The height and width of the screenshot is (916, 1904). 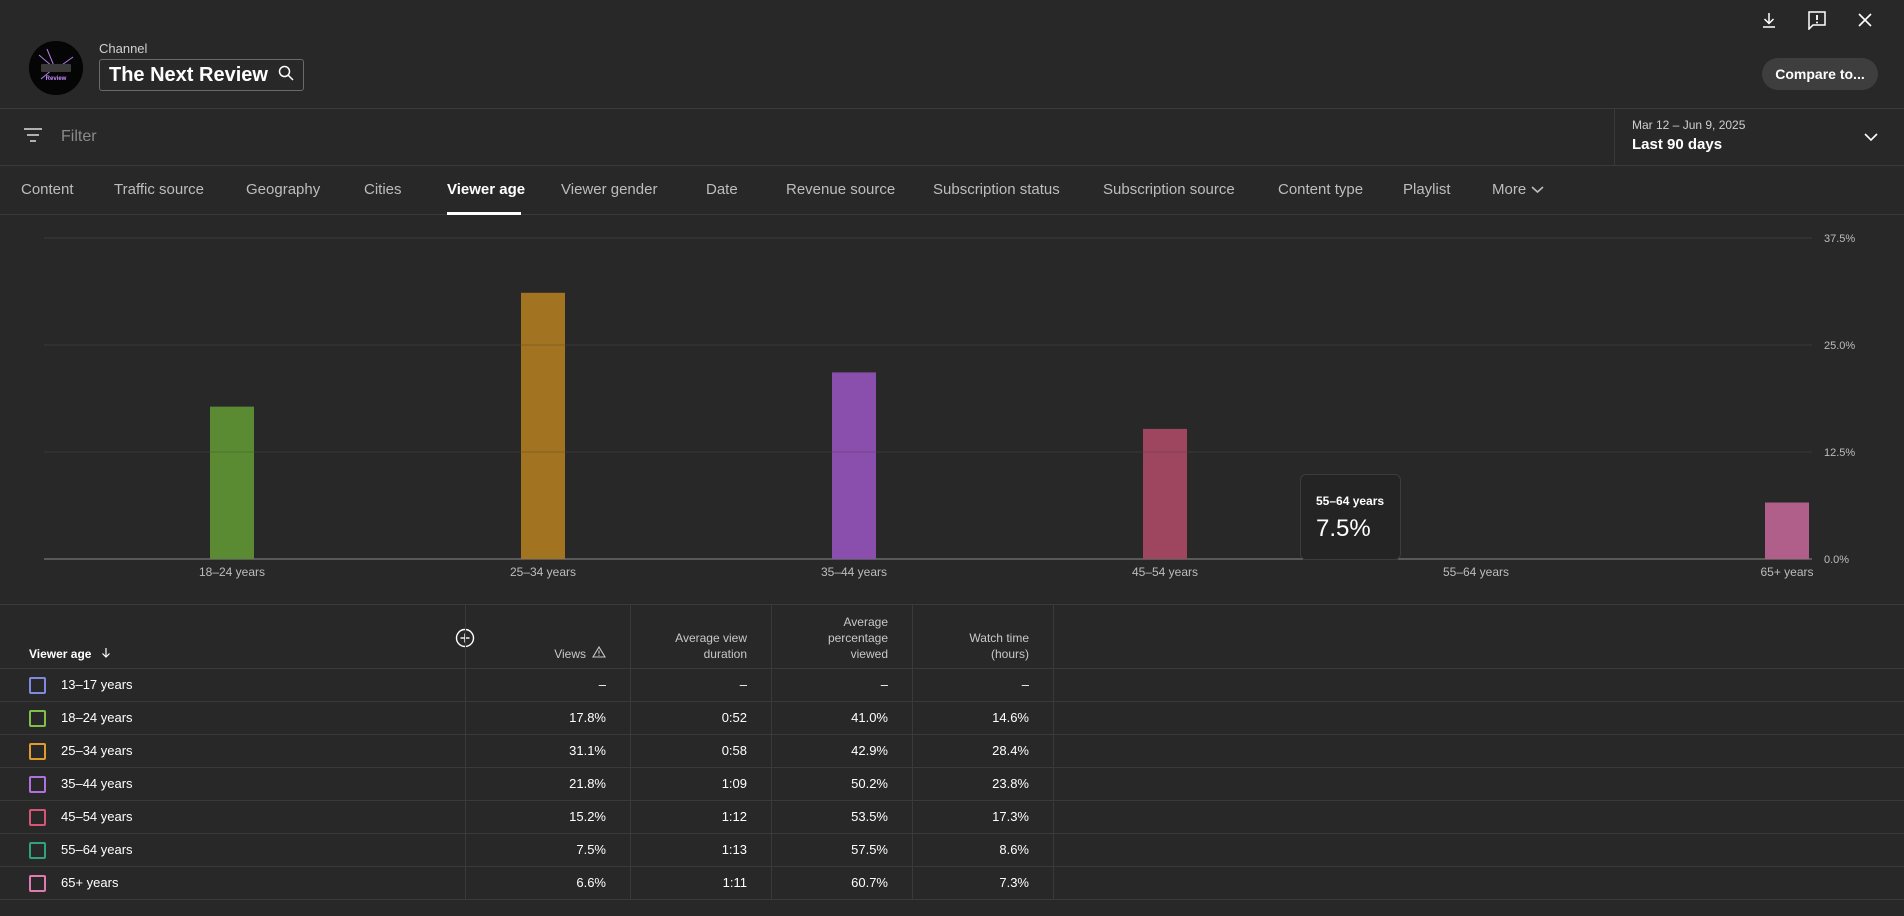 What do you see at coordinates (1350, 501) in the screenshot?
I see `tooltip-title: 55–64 years` at bounding box center [1350, 501].